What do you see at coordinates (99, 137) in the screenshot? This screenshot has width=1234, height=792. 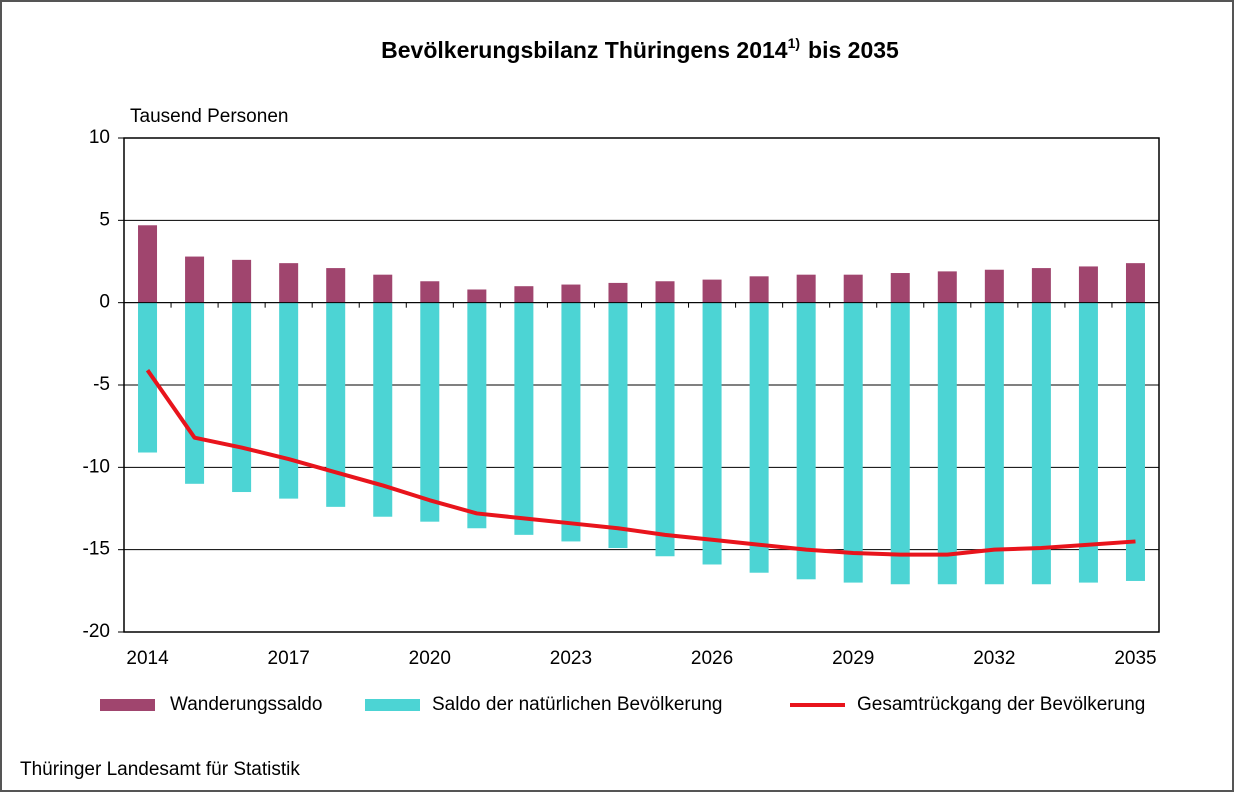 I see `y-tick-label: 10` at bounding box center [99, 137].